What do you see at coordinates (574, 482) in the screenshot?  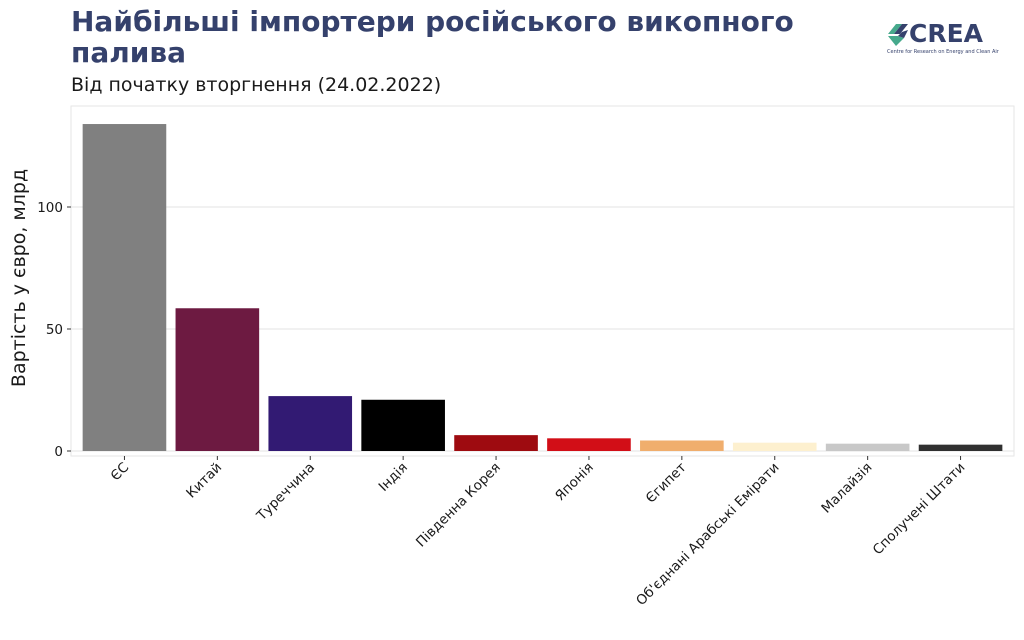 I see `x-tick-label: Японія` at bounding box center [574, 482].